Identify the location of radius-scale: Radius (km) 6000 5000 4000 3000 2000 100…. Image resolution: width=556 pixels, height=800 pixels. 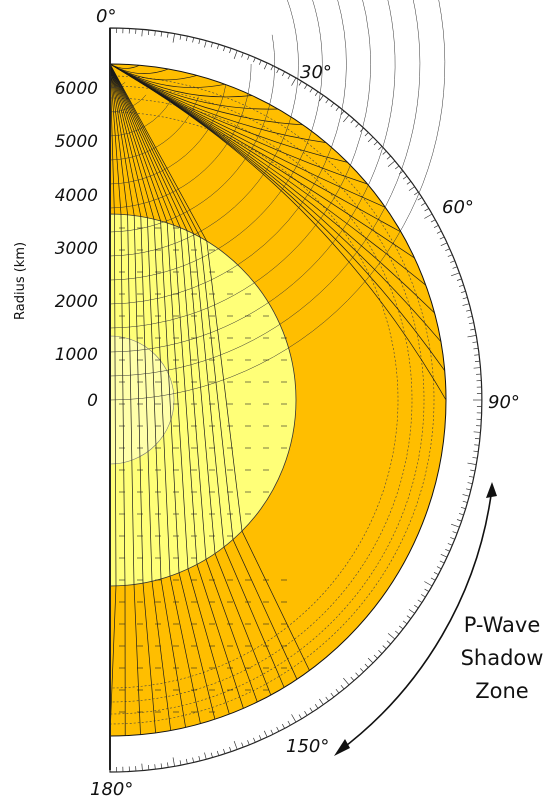
(55, 245).